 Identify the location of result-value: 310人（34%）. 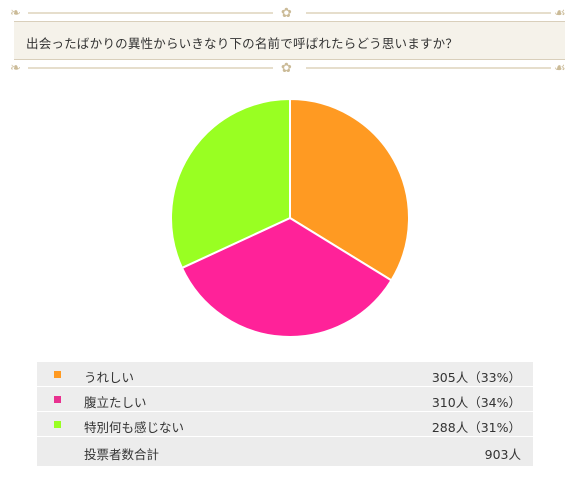
(476, 402).